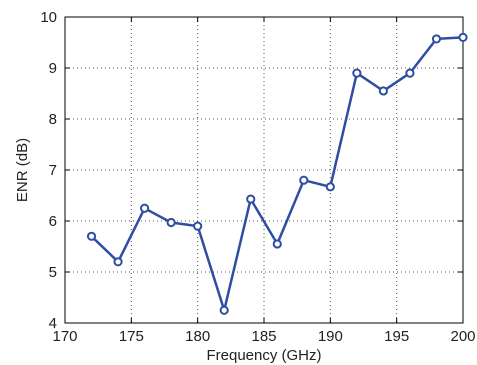 This screenshot has height=365, width=477. What do you see at coordinates (53, 323) in the screenshot?
I see `y-tick-label: 4` at bounding box center [53, 323].